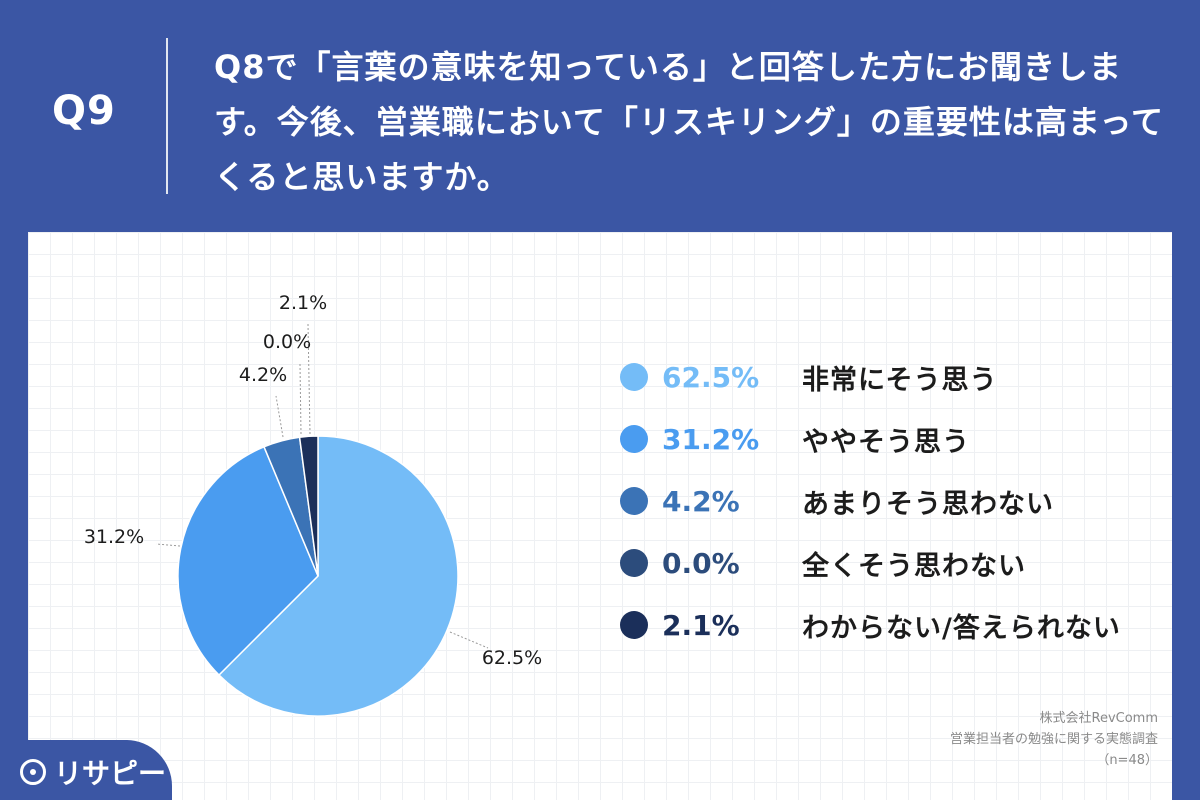 This screenshot has height=800, width=1200. I want to click on pie-data-label: 4.2%, so click(263, 375).